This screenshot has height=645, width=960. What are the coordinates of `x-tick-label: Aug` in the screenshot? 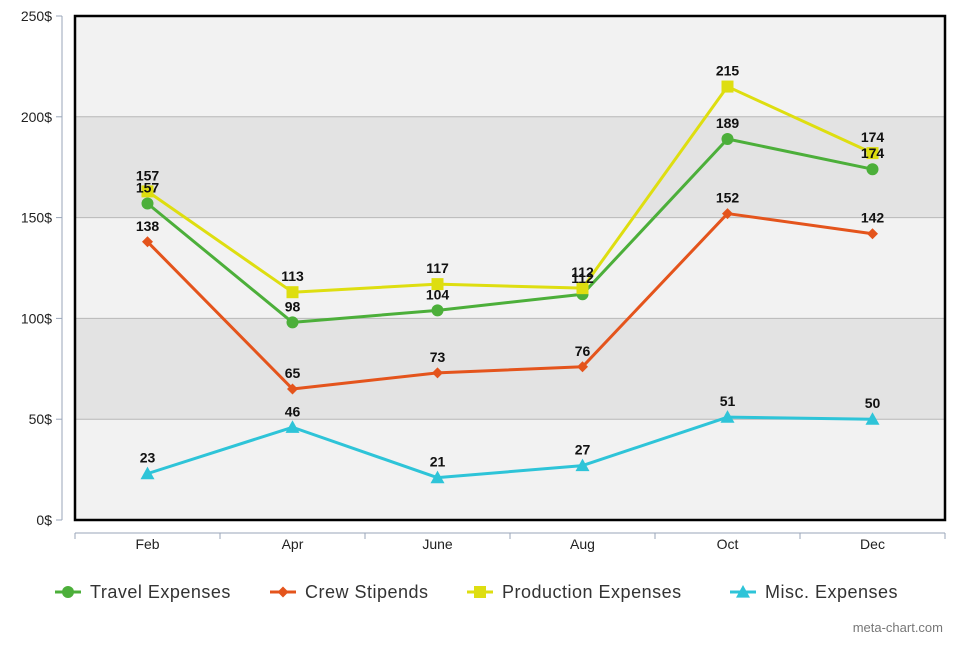 It's located at (582, 544).